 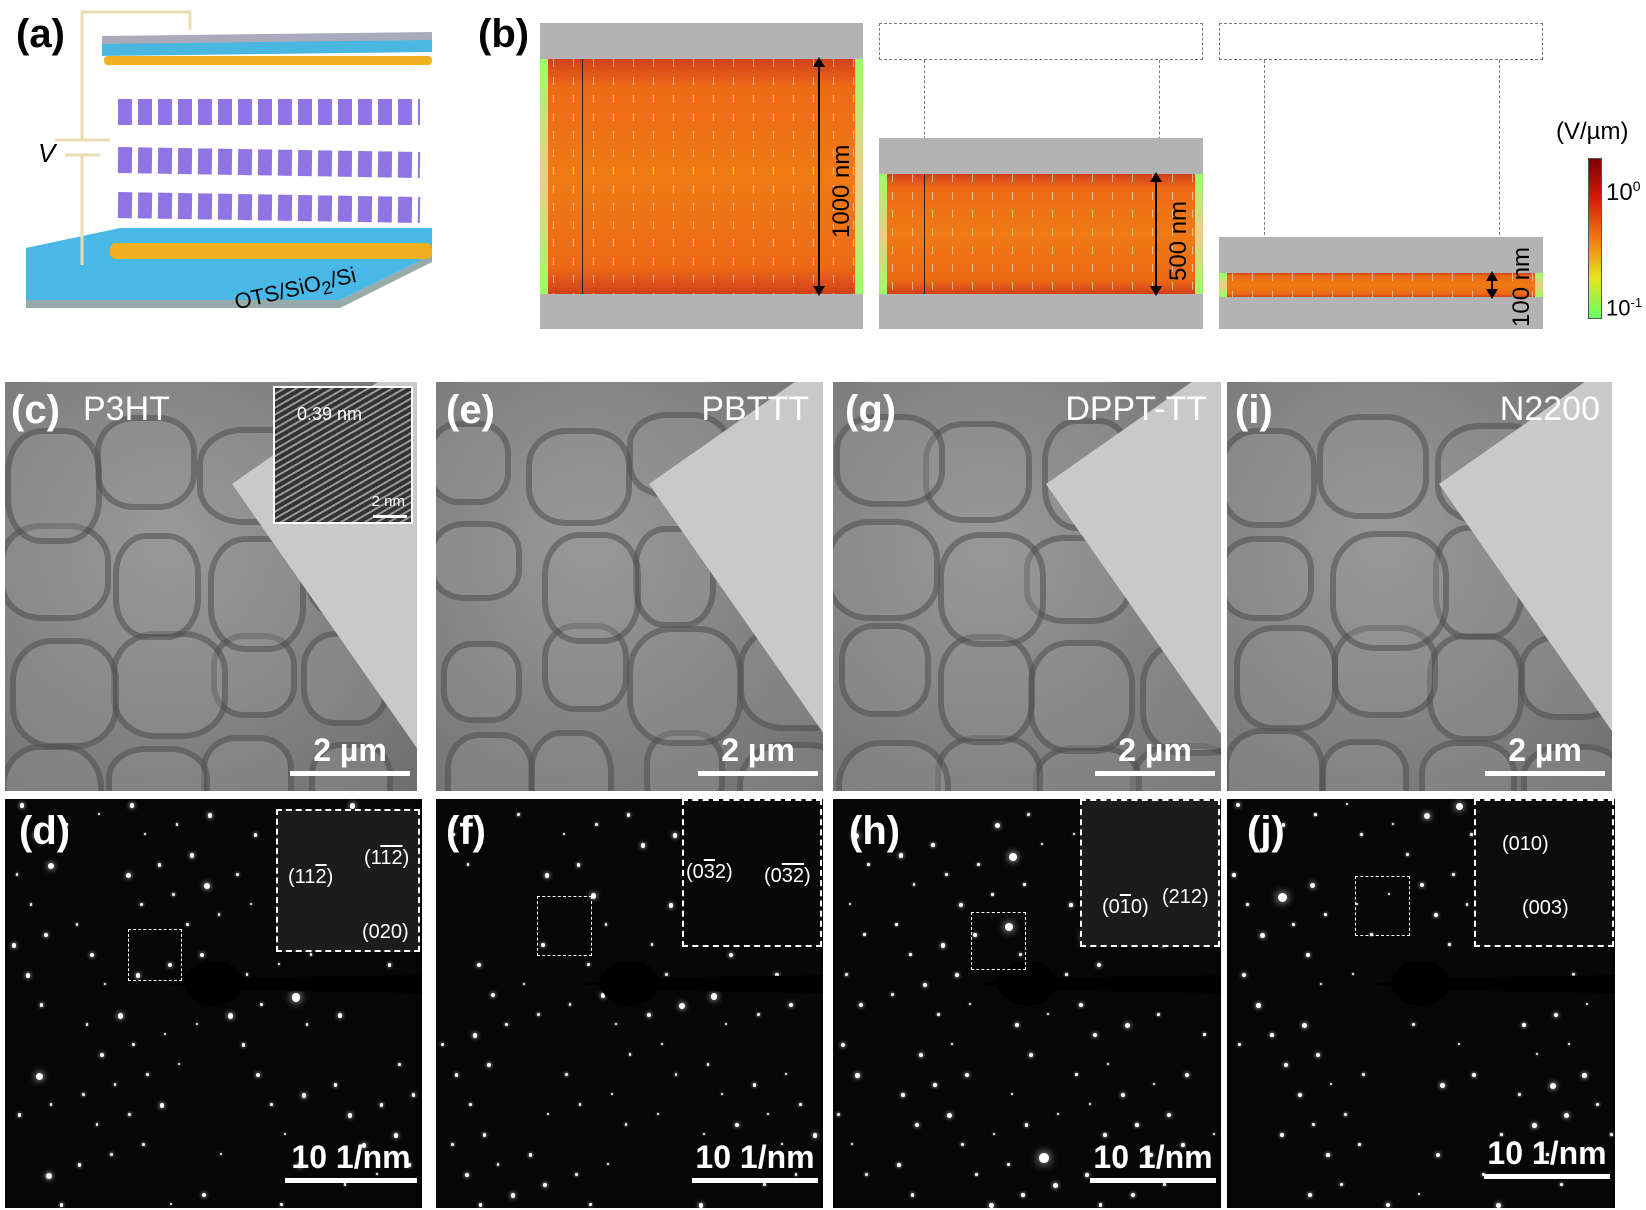 I want to click on saed-inset: (112) (112) (020), so click(x=348, y=880).